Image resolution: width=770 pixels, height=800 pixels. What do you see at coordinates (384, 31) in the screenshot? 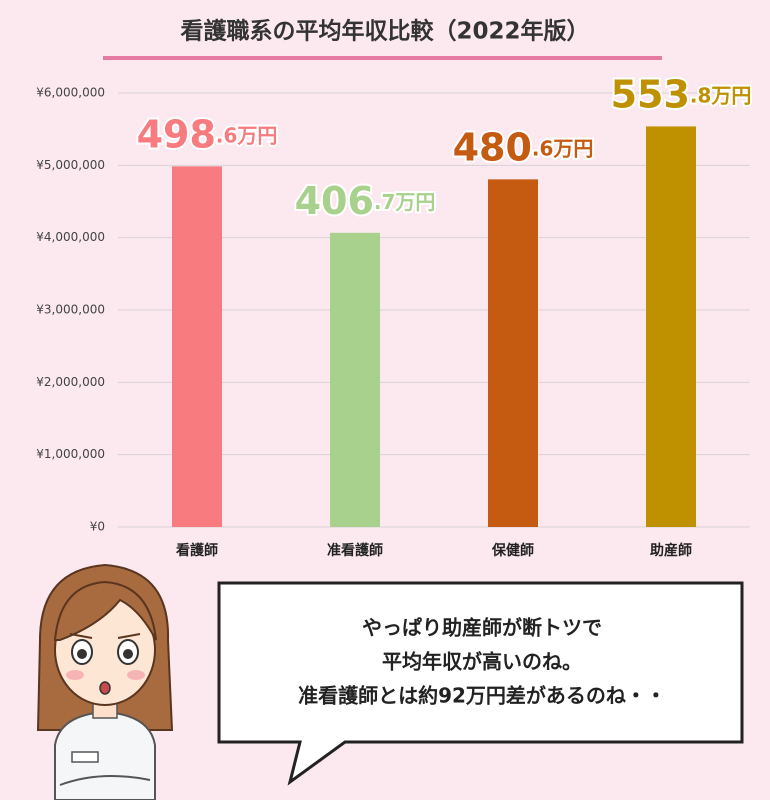
I see `chart-title: 看護職系の平均年収比較（2022年版）` at bounding box center [384, 31].